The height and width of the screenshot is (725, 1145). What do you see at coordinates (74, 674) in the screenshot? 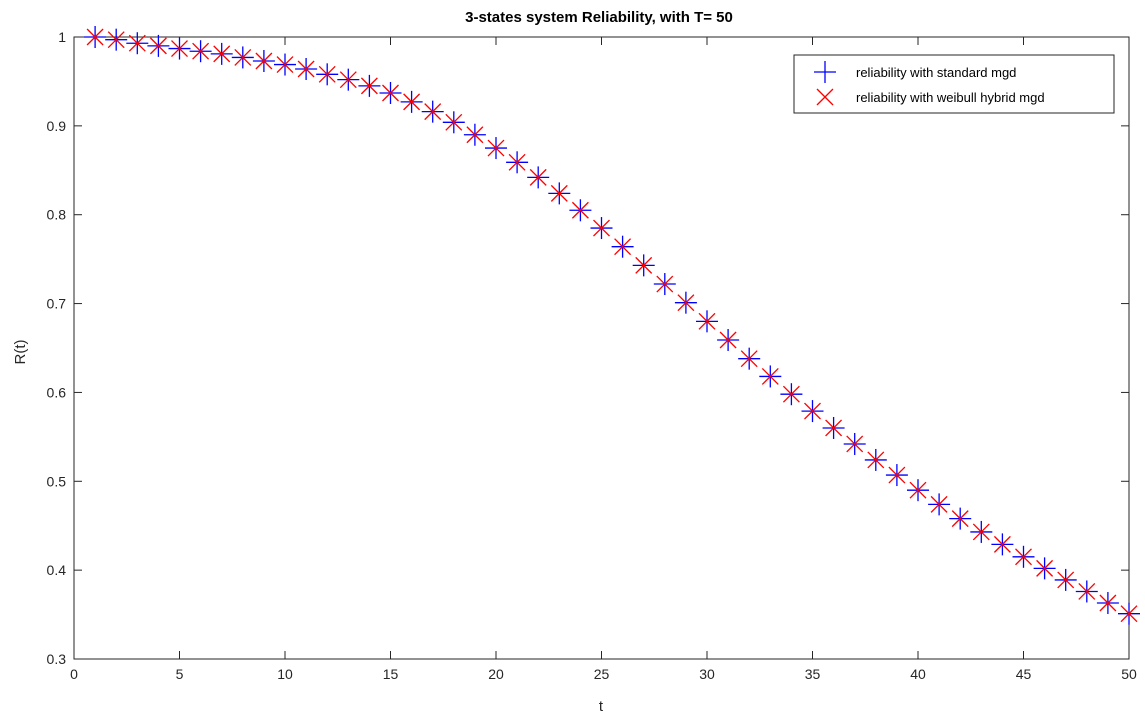
I see `x-tick-label: 0` at bounding box center [74, 674].